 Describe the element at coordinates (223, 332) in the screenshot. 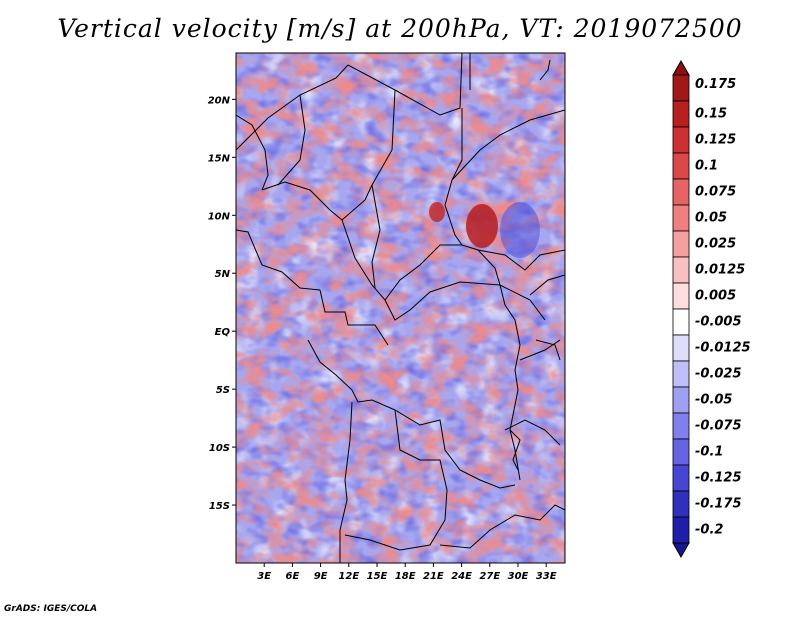

I see `lat-tick-label: EQ` at that location.